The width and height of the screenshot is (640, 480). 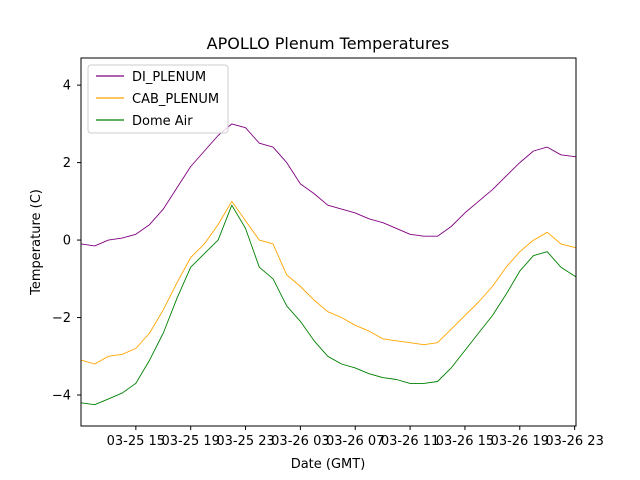 I want to click on legend: DI_PLENUM CAB_PLENUM Dome Air, so click(x=158, y=99).